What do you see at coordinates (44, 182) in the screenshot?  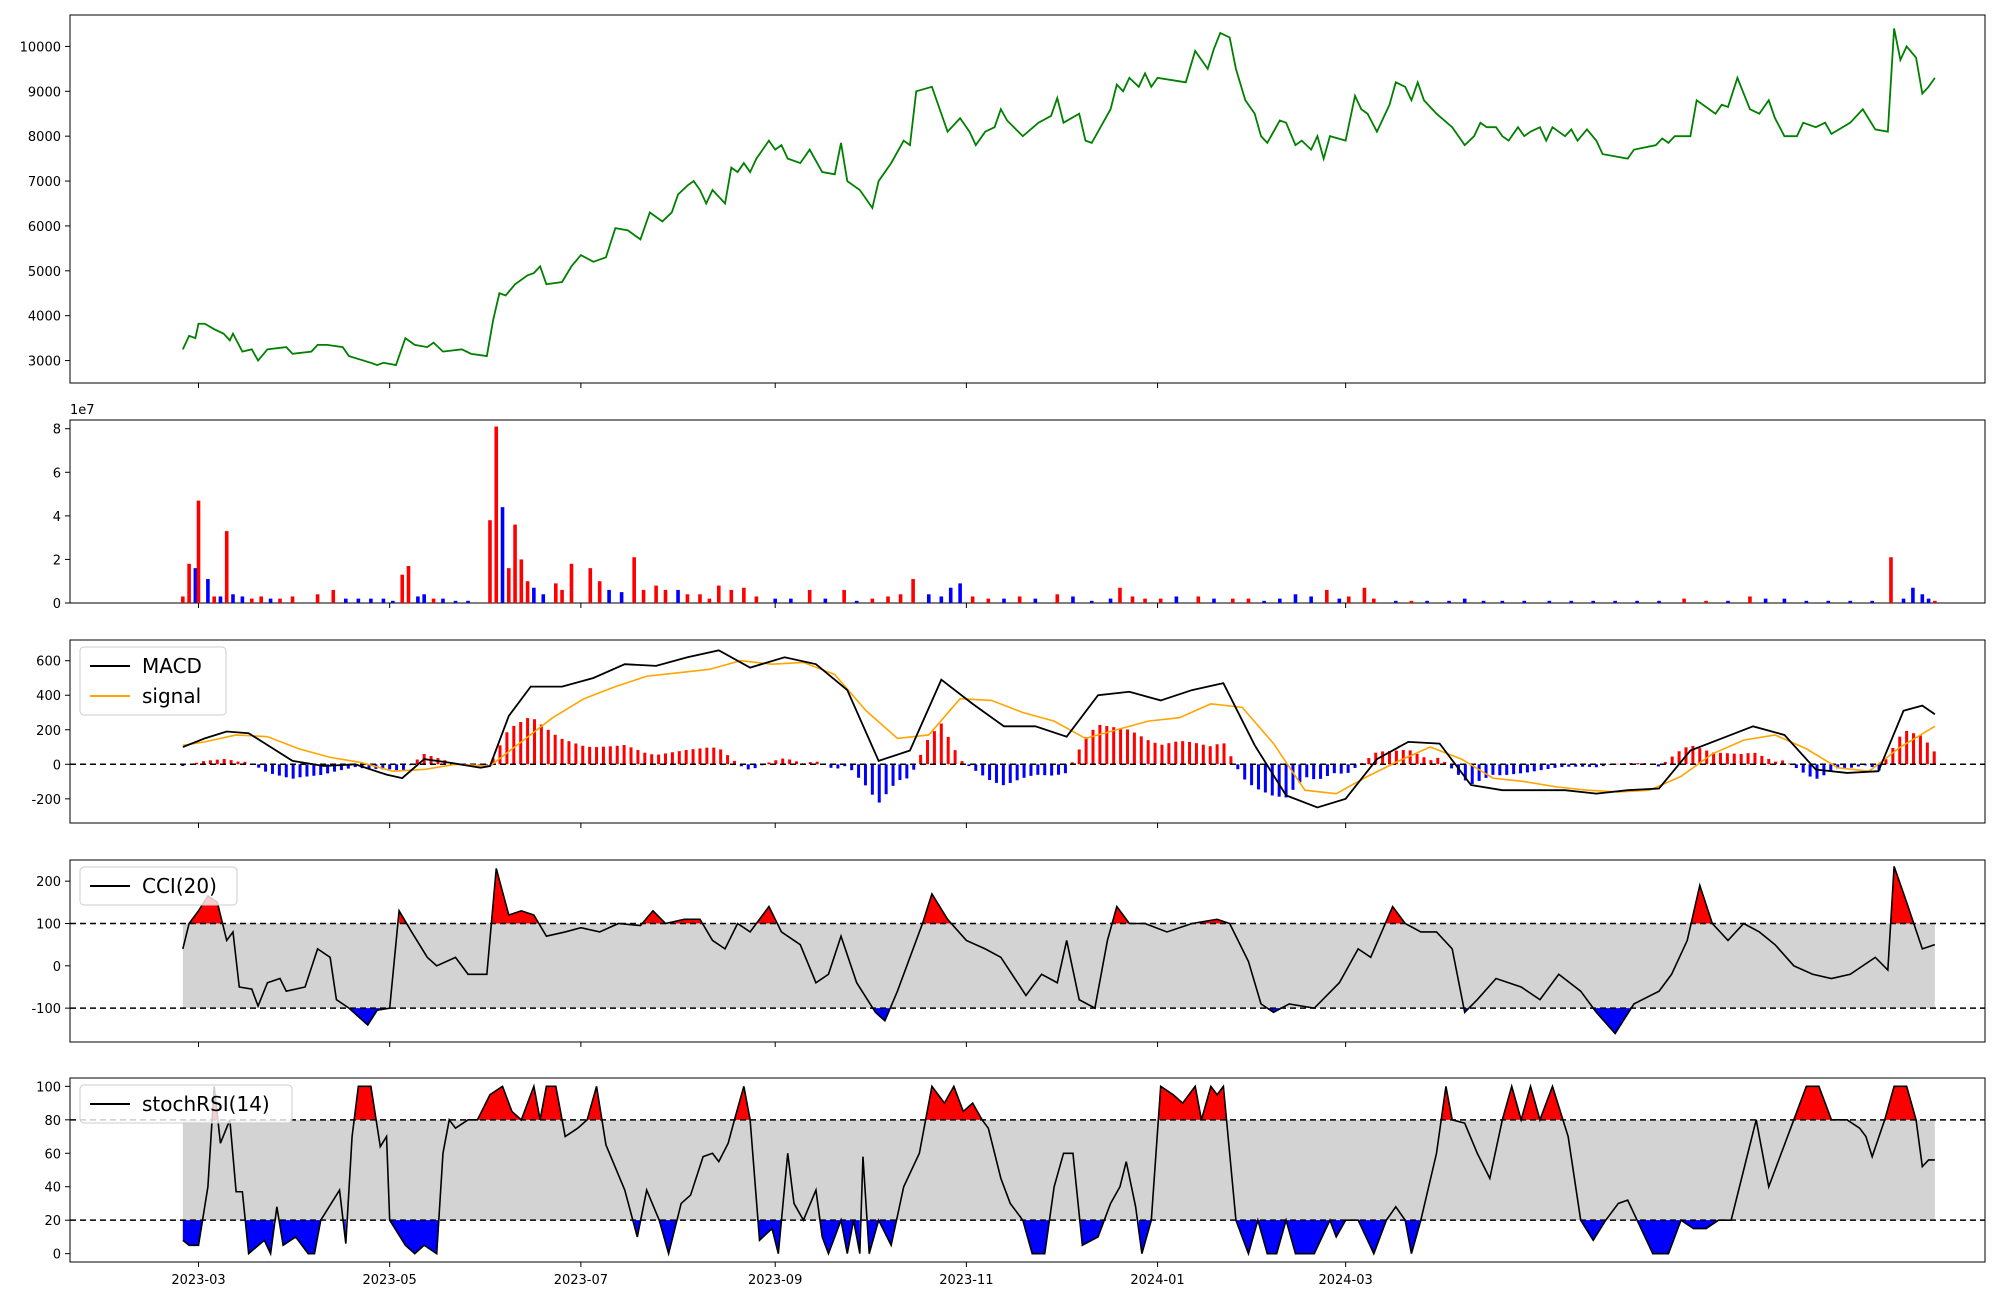 I see `price-ytick-label: 7000` at bounding box center [44, 182].